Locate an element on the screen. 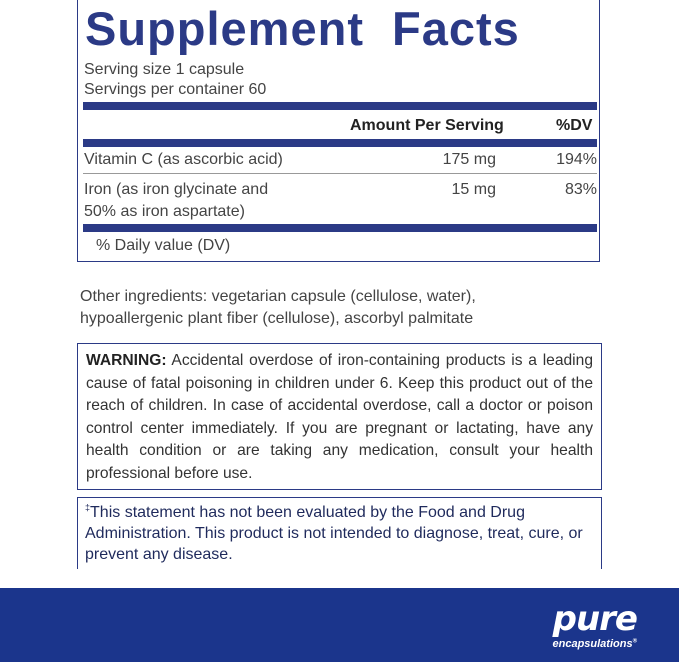  serving-size: Serving size 1 capsule is located at coordinates (164, 69).